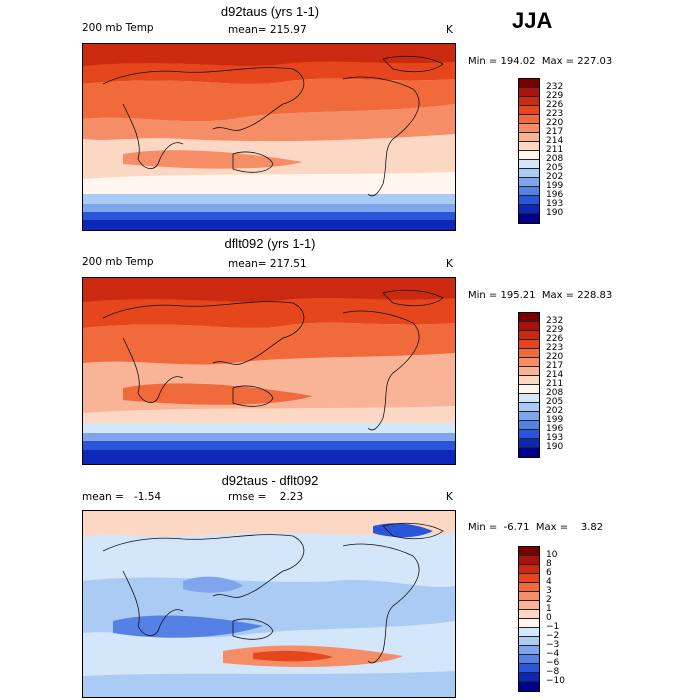 The height and width of the screenshot is (700, 700). What do you see at coordinates (532, 20) in the screenshot?
I see `season-label: JJA` at bounding box center [532, 20].